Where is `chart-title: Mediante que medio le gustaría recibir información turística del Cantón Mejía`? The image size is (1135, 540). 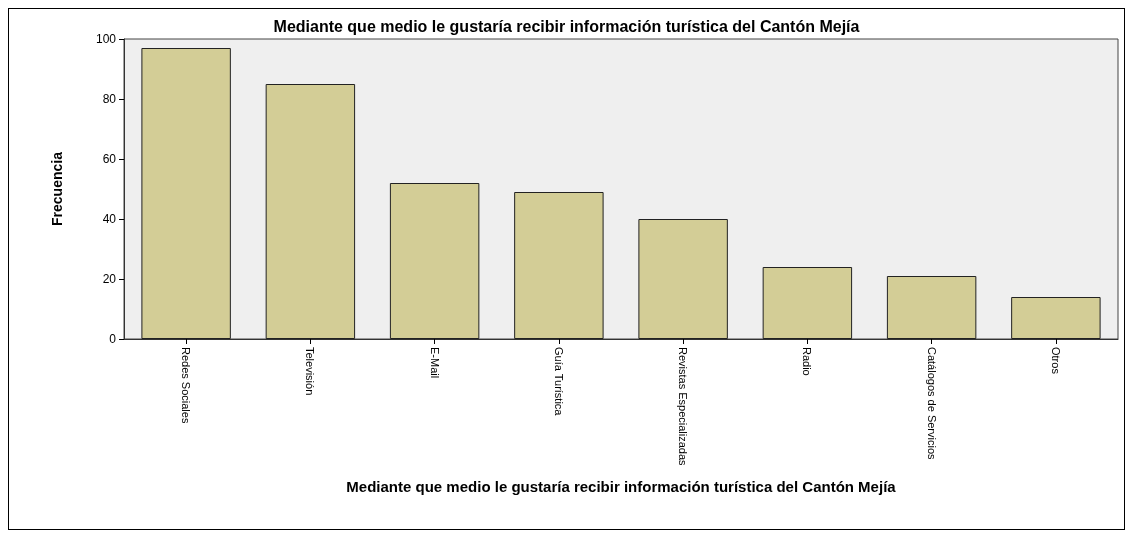 chart-title: Mediante que medio le gustaría recibir información turística del Cantón Mejía is located at coordinates (566, 26).